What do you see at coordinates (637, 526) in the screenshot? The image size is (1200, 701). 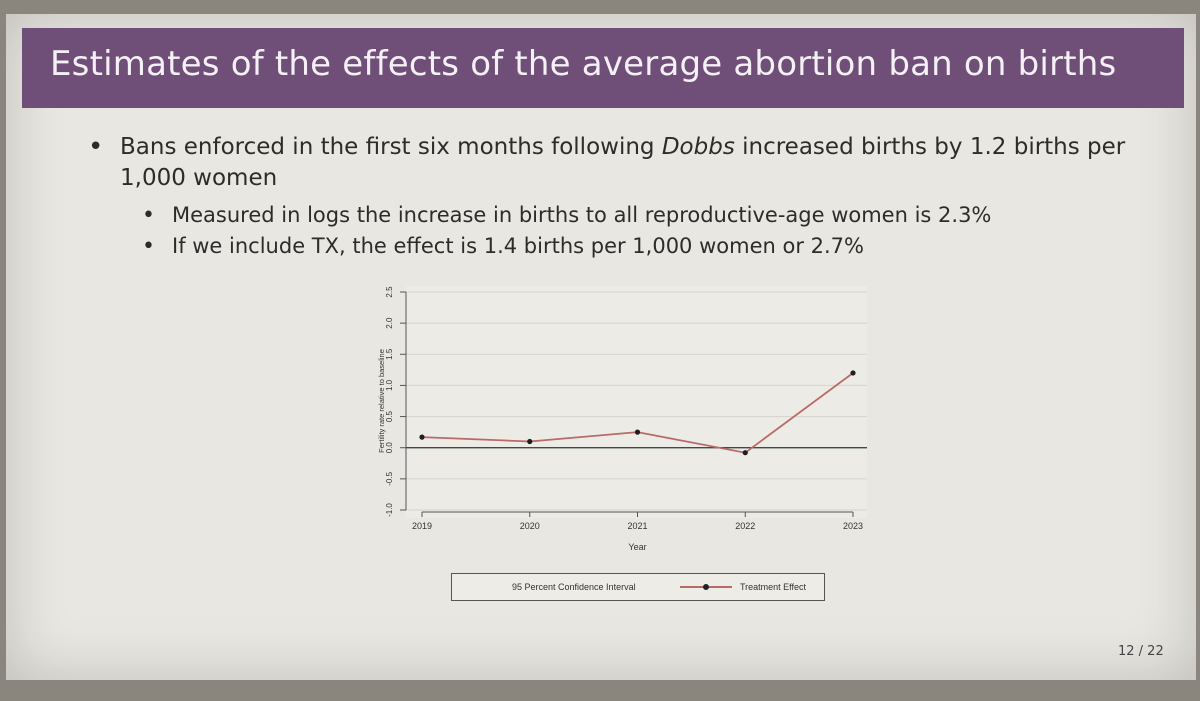 I see `x-tick-label: 2021` at bounding box center [637, 526].